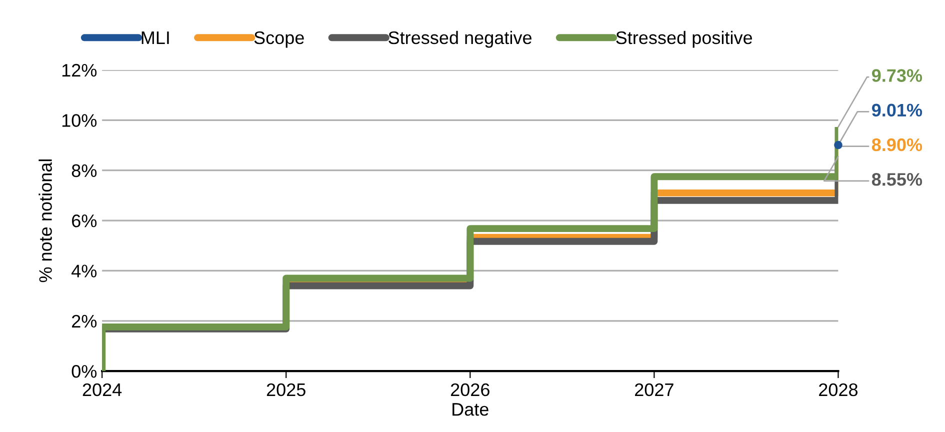 The image size is (945, 432). I want to click on legend-label: MLI, so click(155, 38).